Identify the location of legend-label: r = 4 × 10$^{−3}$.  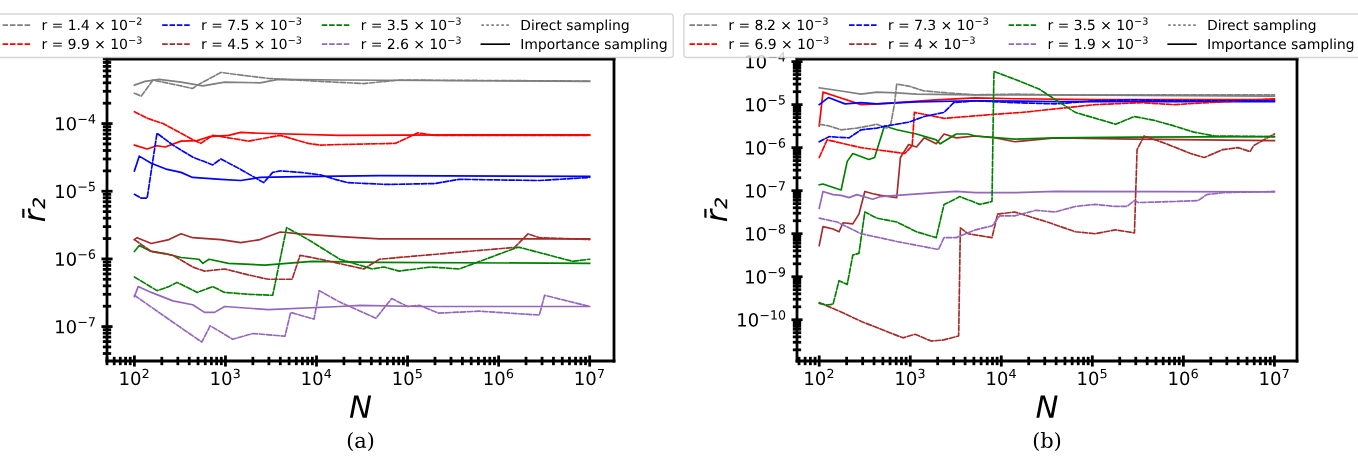
(932, 43).